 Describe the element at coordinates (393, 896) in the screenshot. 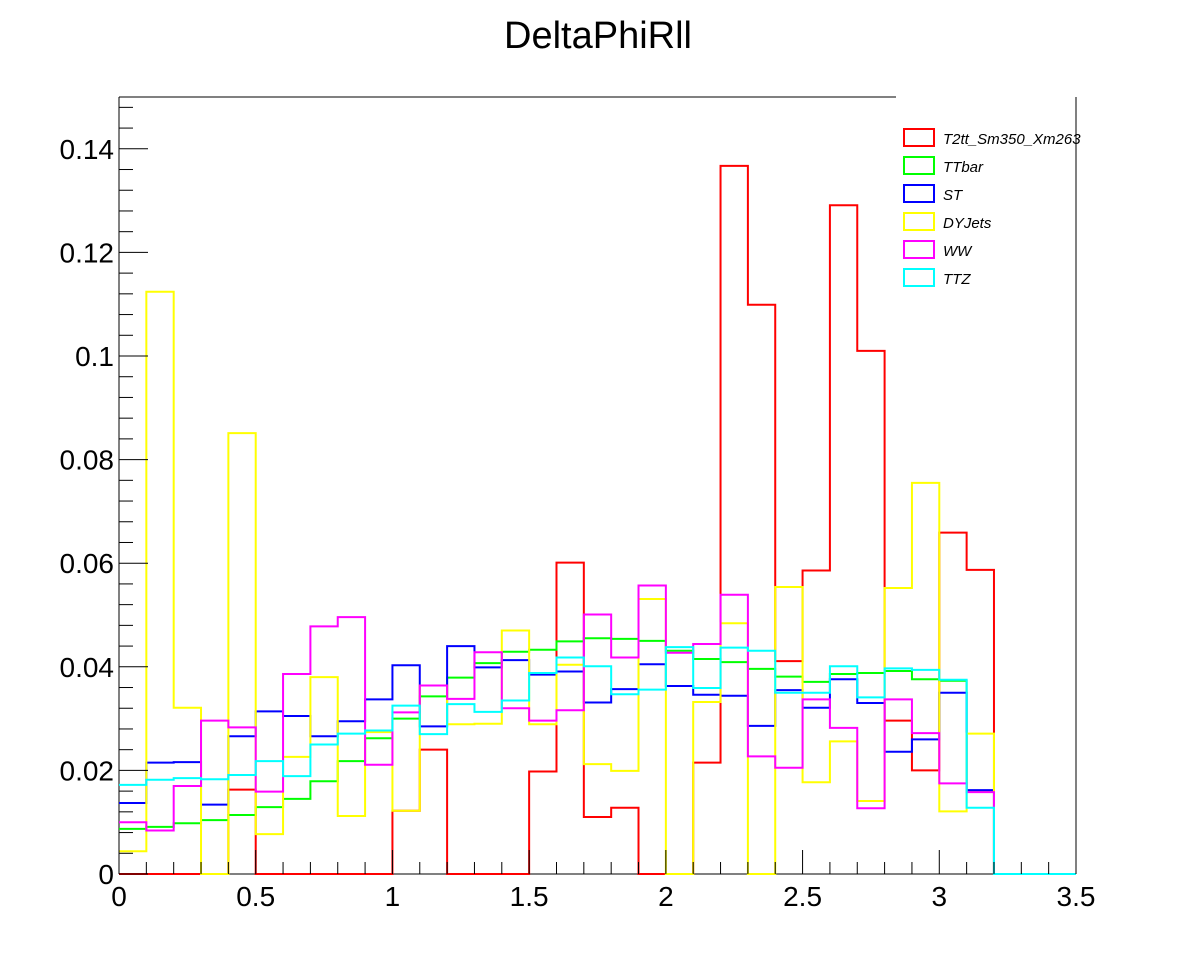

I see `x-tick-label: 1` at that location.